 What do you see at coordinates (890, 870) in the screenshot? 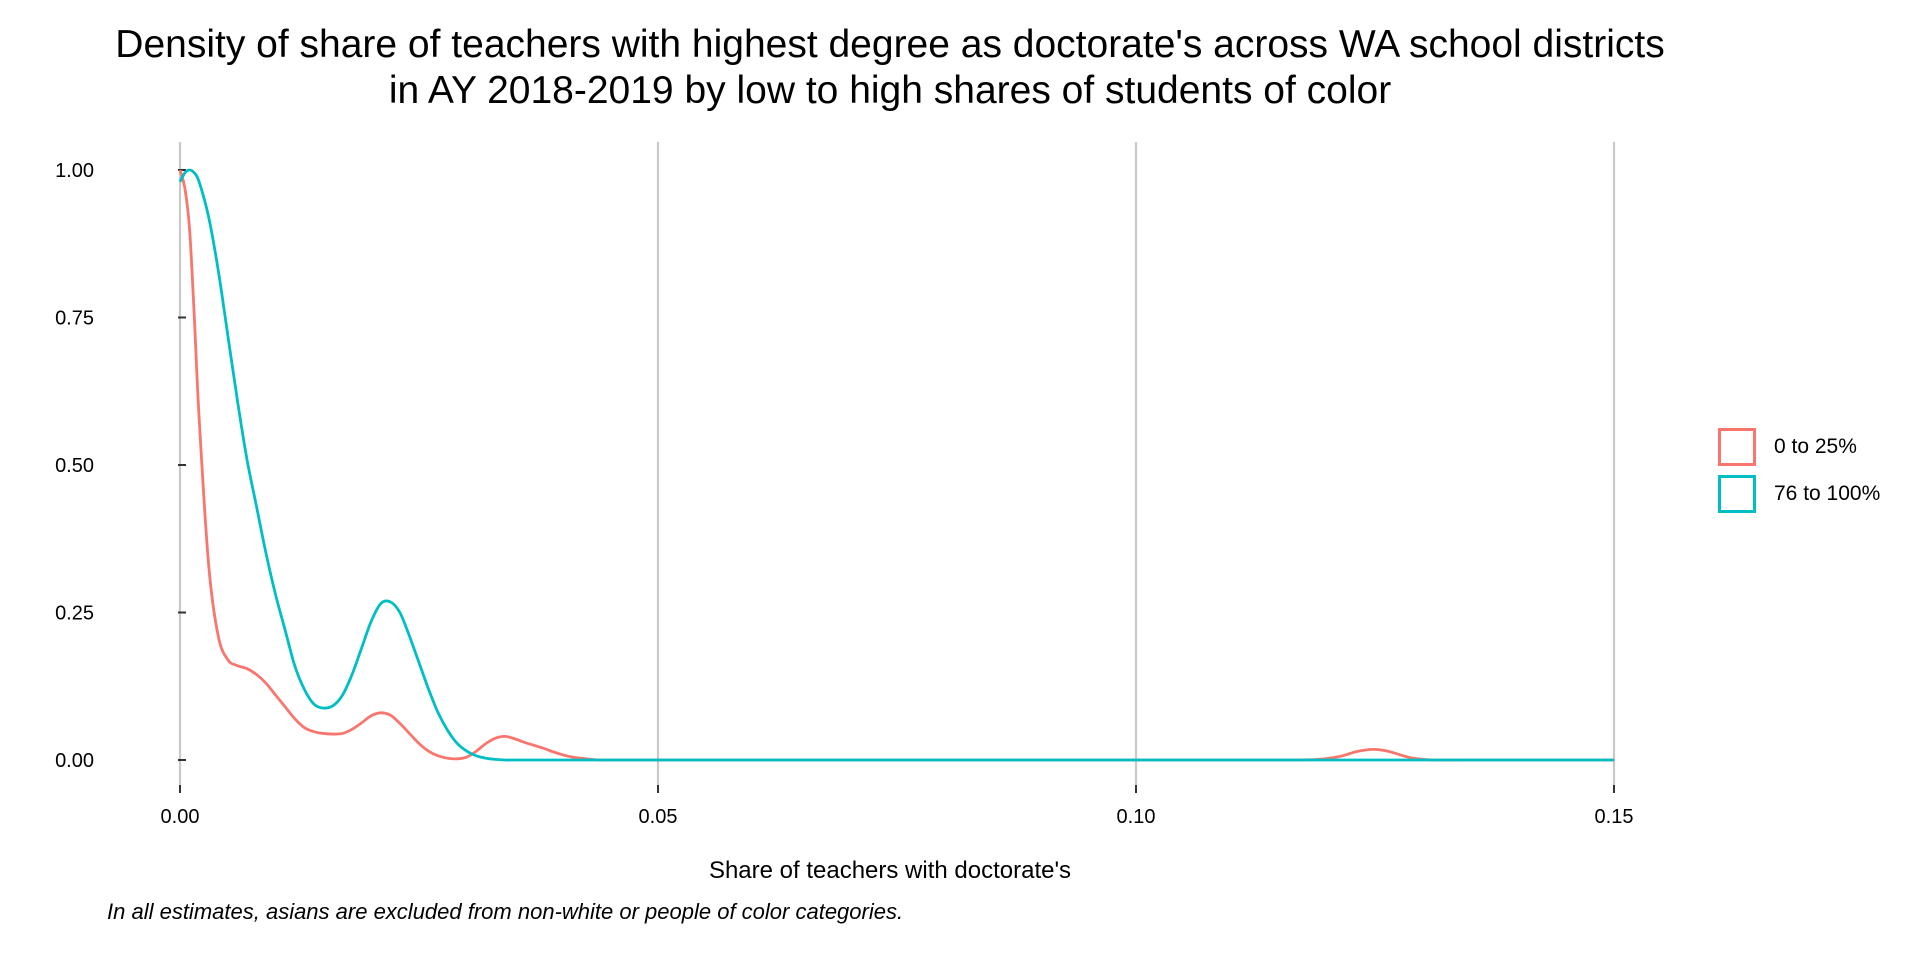
I see `x-axis-label: Share of teachers with doctorate's` at bounding box center [890, 870].